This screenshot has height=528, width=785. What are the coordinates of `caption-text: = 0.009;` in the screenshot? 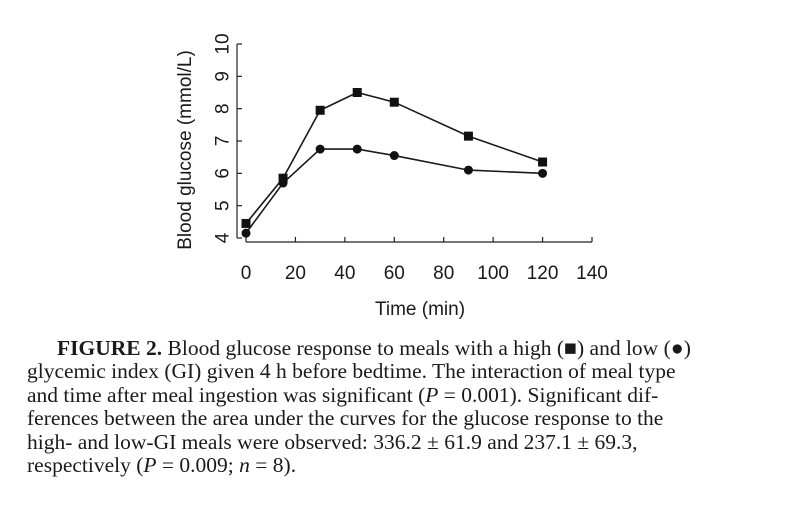 It's located at (198, 465).